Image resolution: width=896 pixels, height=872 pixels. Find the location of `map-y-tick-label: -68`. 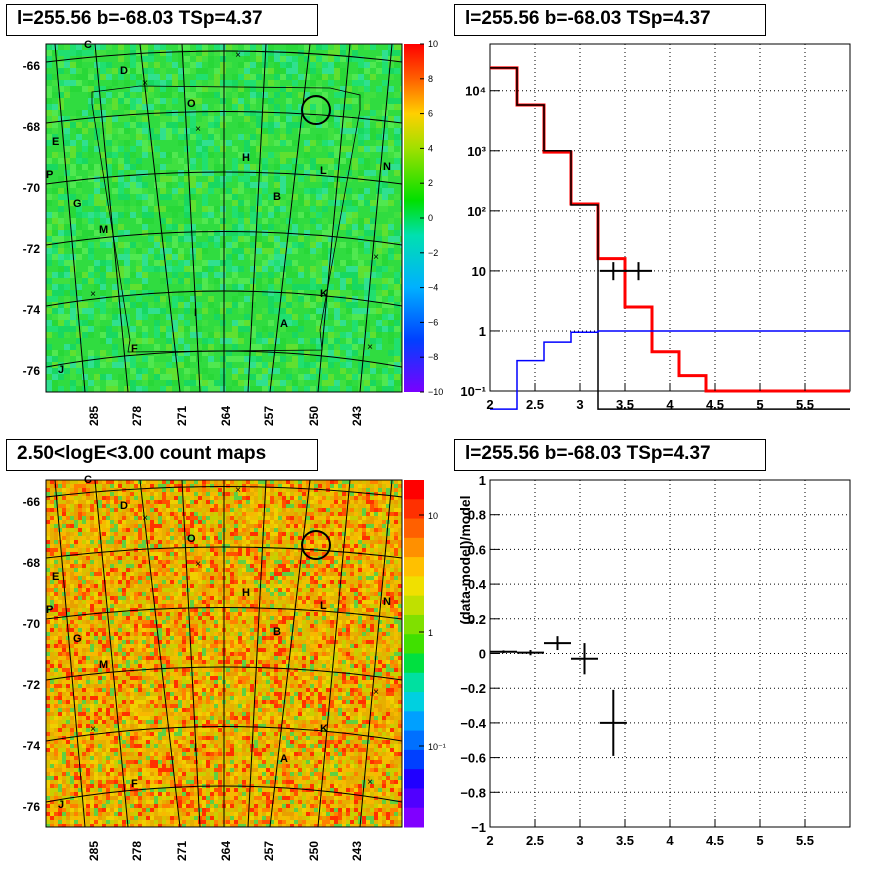

map-y-tick-label: -68 is located at coordinates (32, 127).